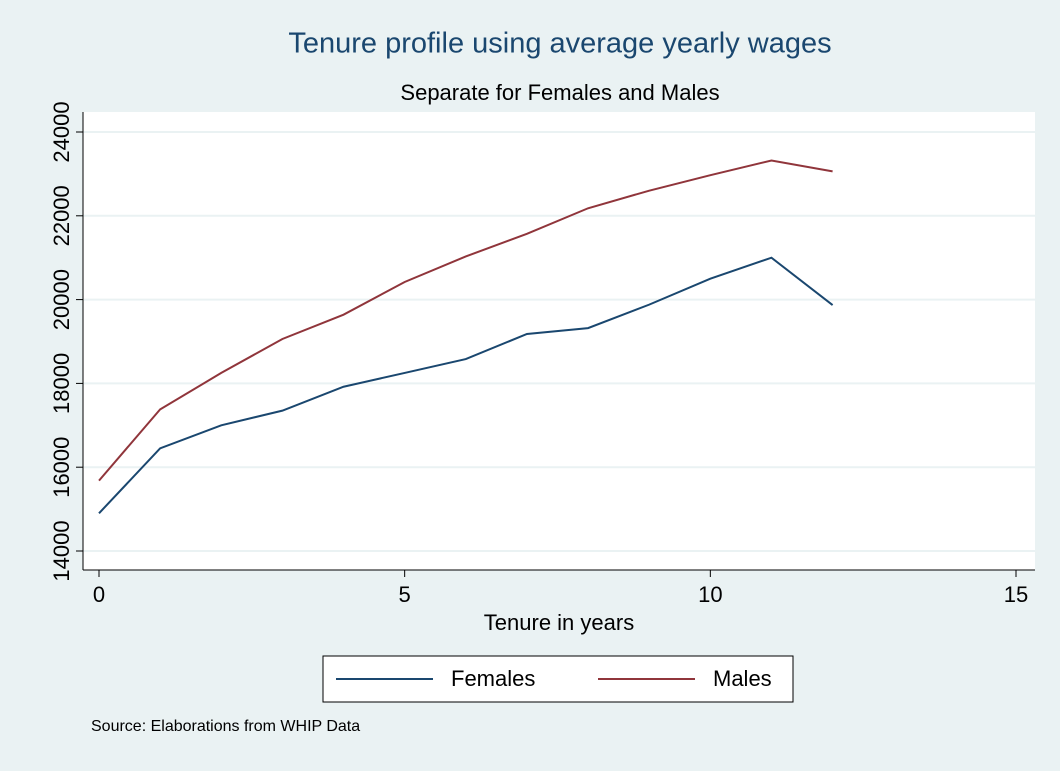 This screenshot has width=1060, height=771. Describe the element at coordinates (61, 467) in the screenshot. I see `y-tick-label: 16000` at that location.